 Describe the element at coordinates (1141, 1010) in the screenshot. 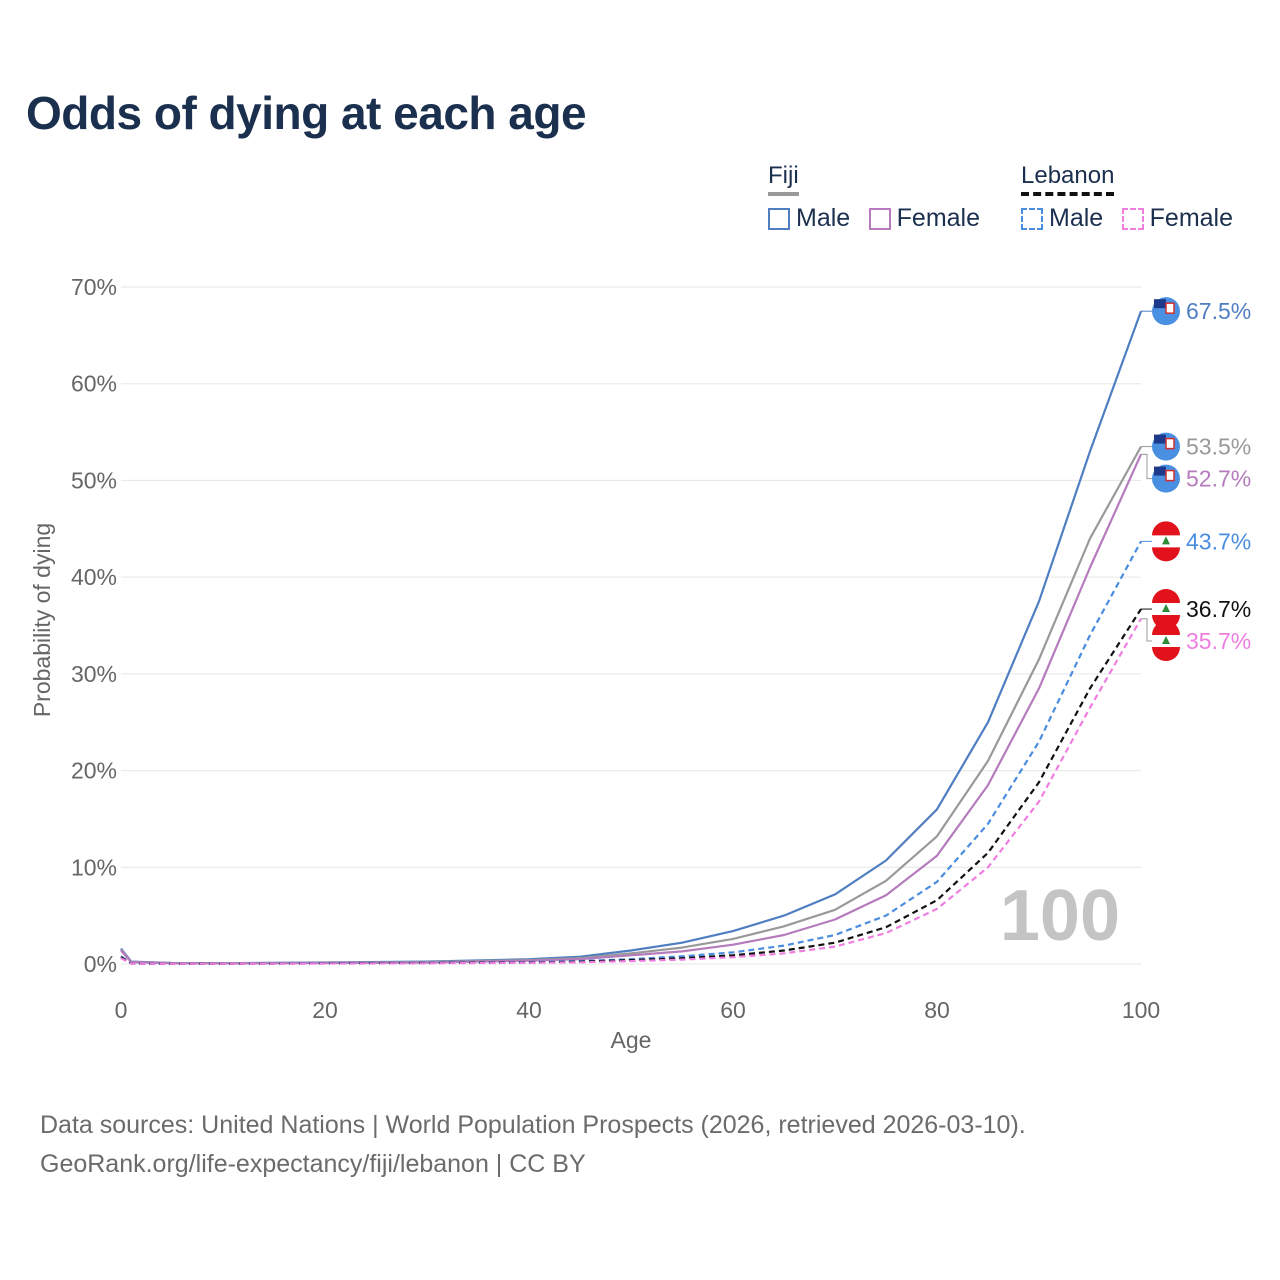

I see `x-tick-label: 100` at that location.